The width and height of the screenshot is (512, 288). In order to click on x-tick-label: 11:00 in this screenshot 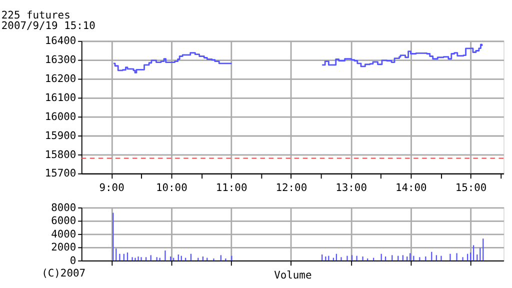, I will do `click(232, 188)`.